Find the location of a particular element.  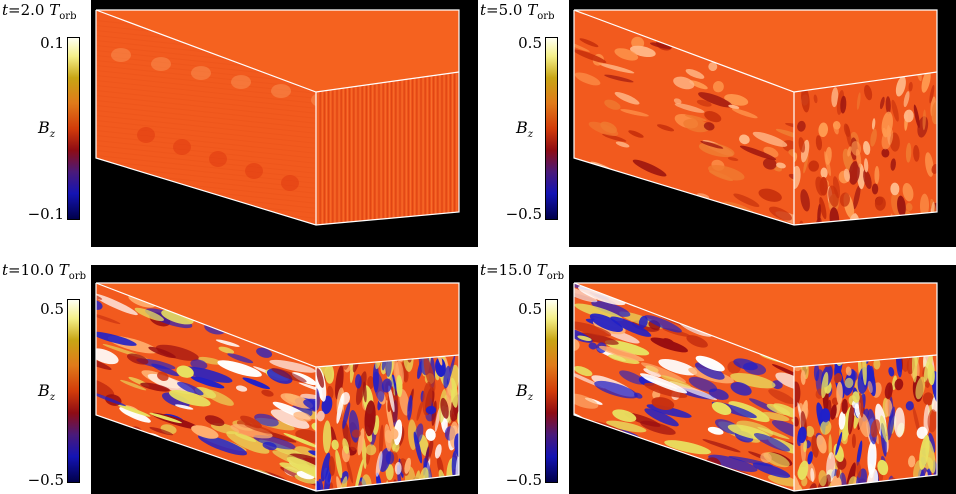

colorbar-max-label: 0.1 is located at coordinates (52, 43).